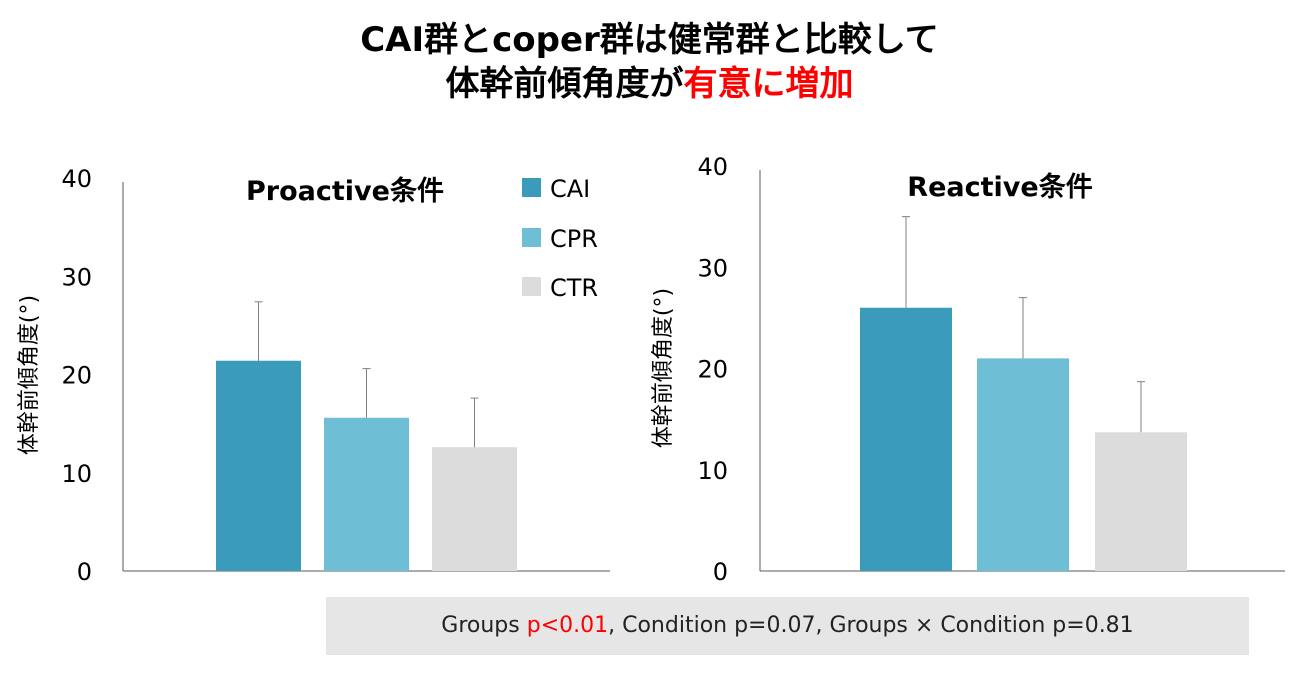  I want to click on legend-label-cpr: CPR, so click(574, 239).